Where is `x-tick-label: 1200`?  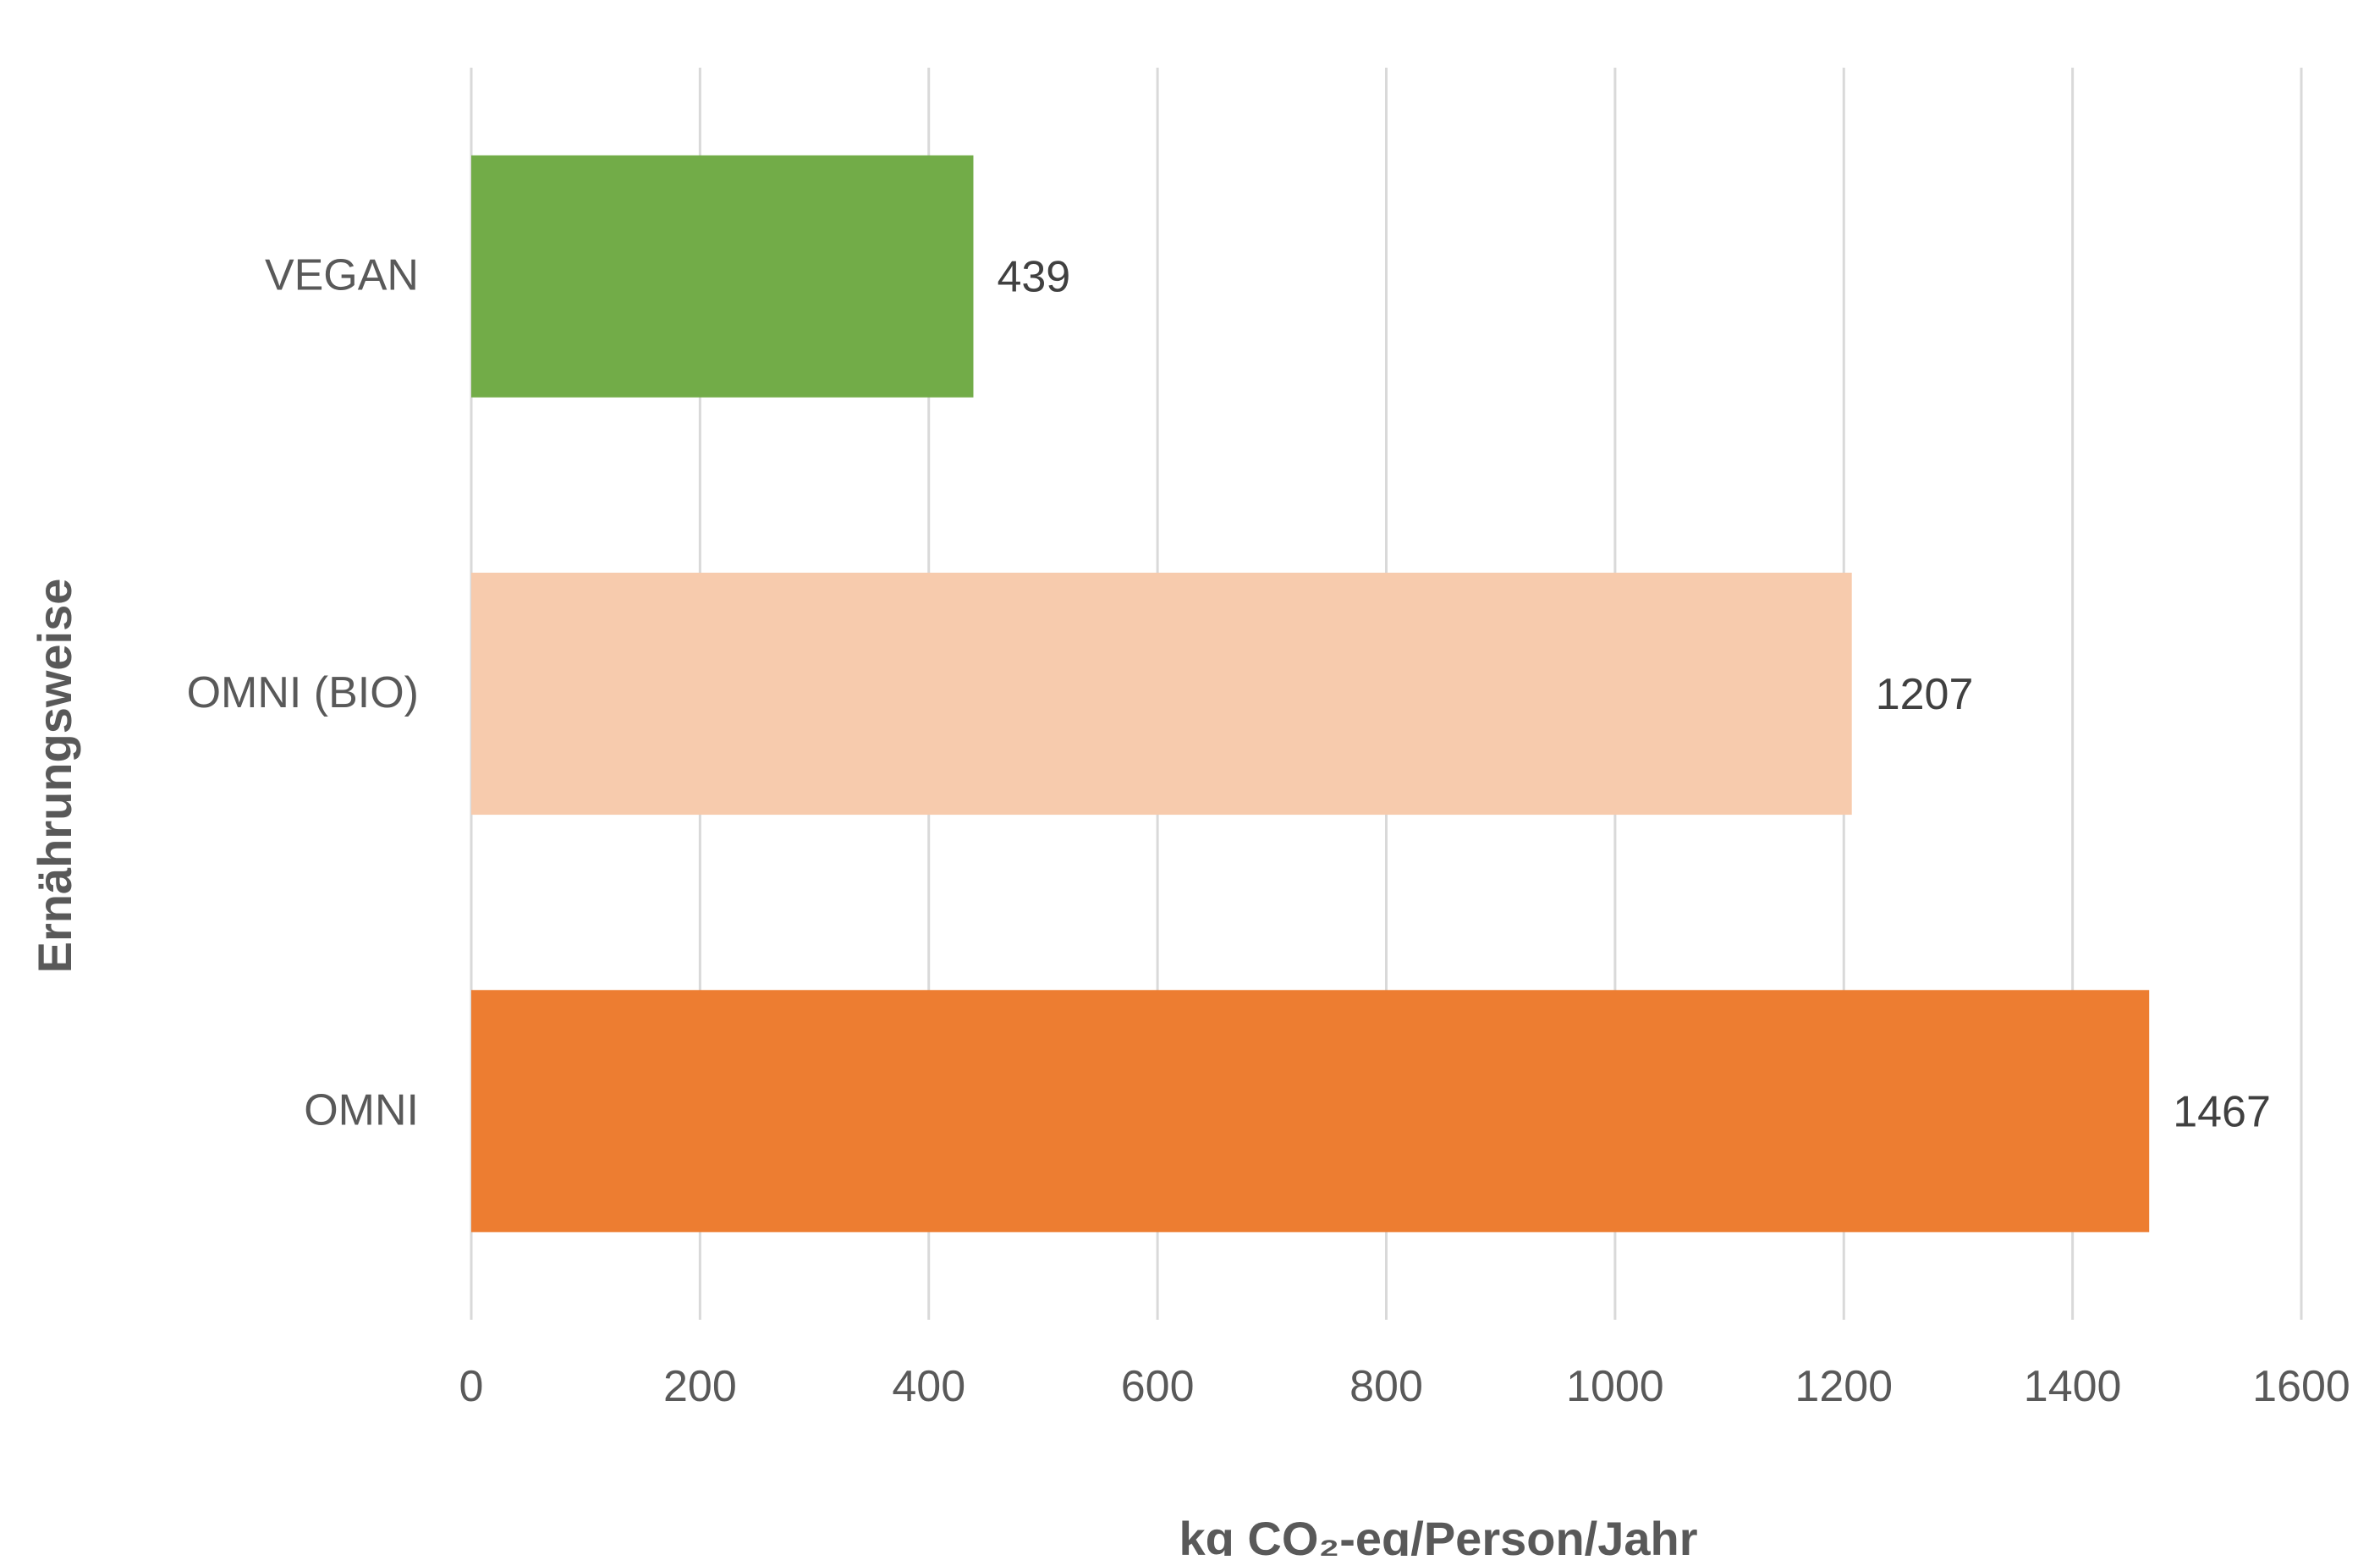
x-tick-label: 1200 is located at coordinates (1844, 1386).